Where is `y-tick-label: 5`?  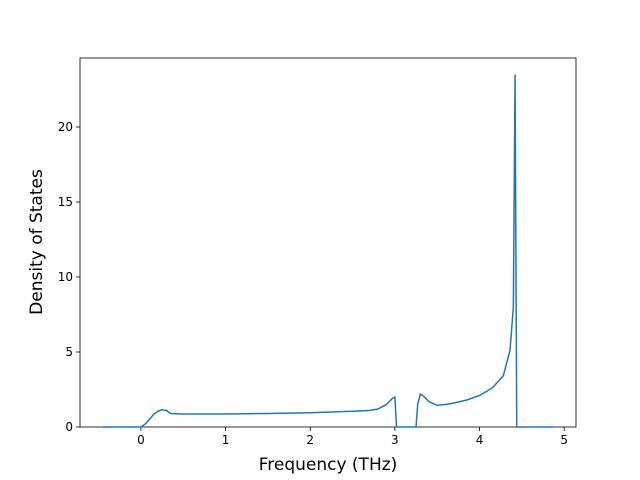
y-tick-label: 5 is located at coordinates (69, 352).